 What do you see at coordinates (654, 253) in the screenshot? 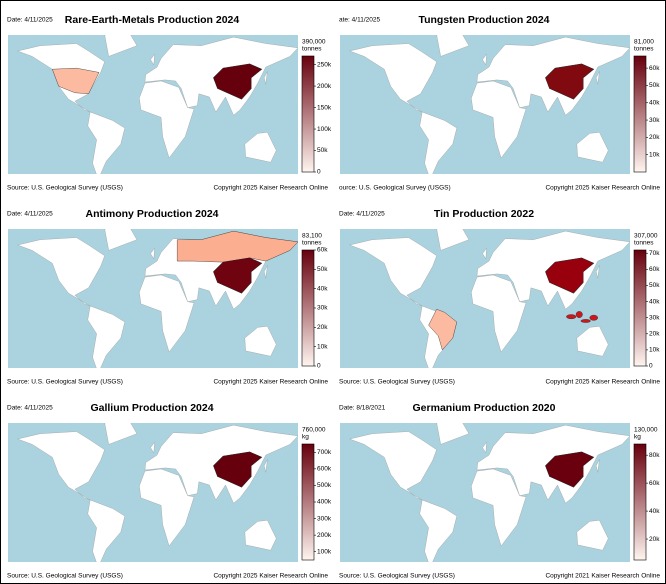
I see `colorbar-tick-label: 70k` at bounding box center [654, 253].